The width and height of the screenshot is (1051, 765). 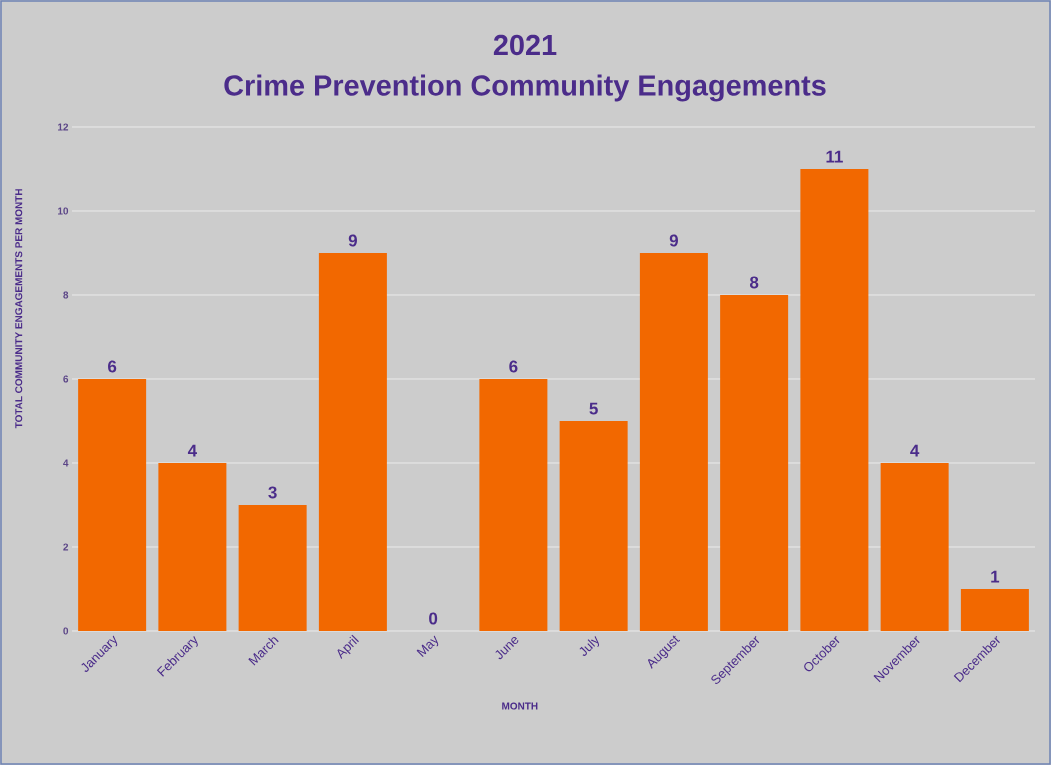 What do you see at coordinates (66, 379) in the screenshot?
I see `y-tick-label: 6` at bounding box center [66, 379].